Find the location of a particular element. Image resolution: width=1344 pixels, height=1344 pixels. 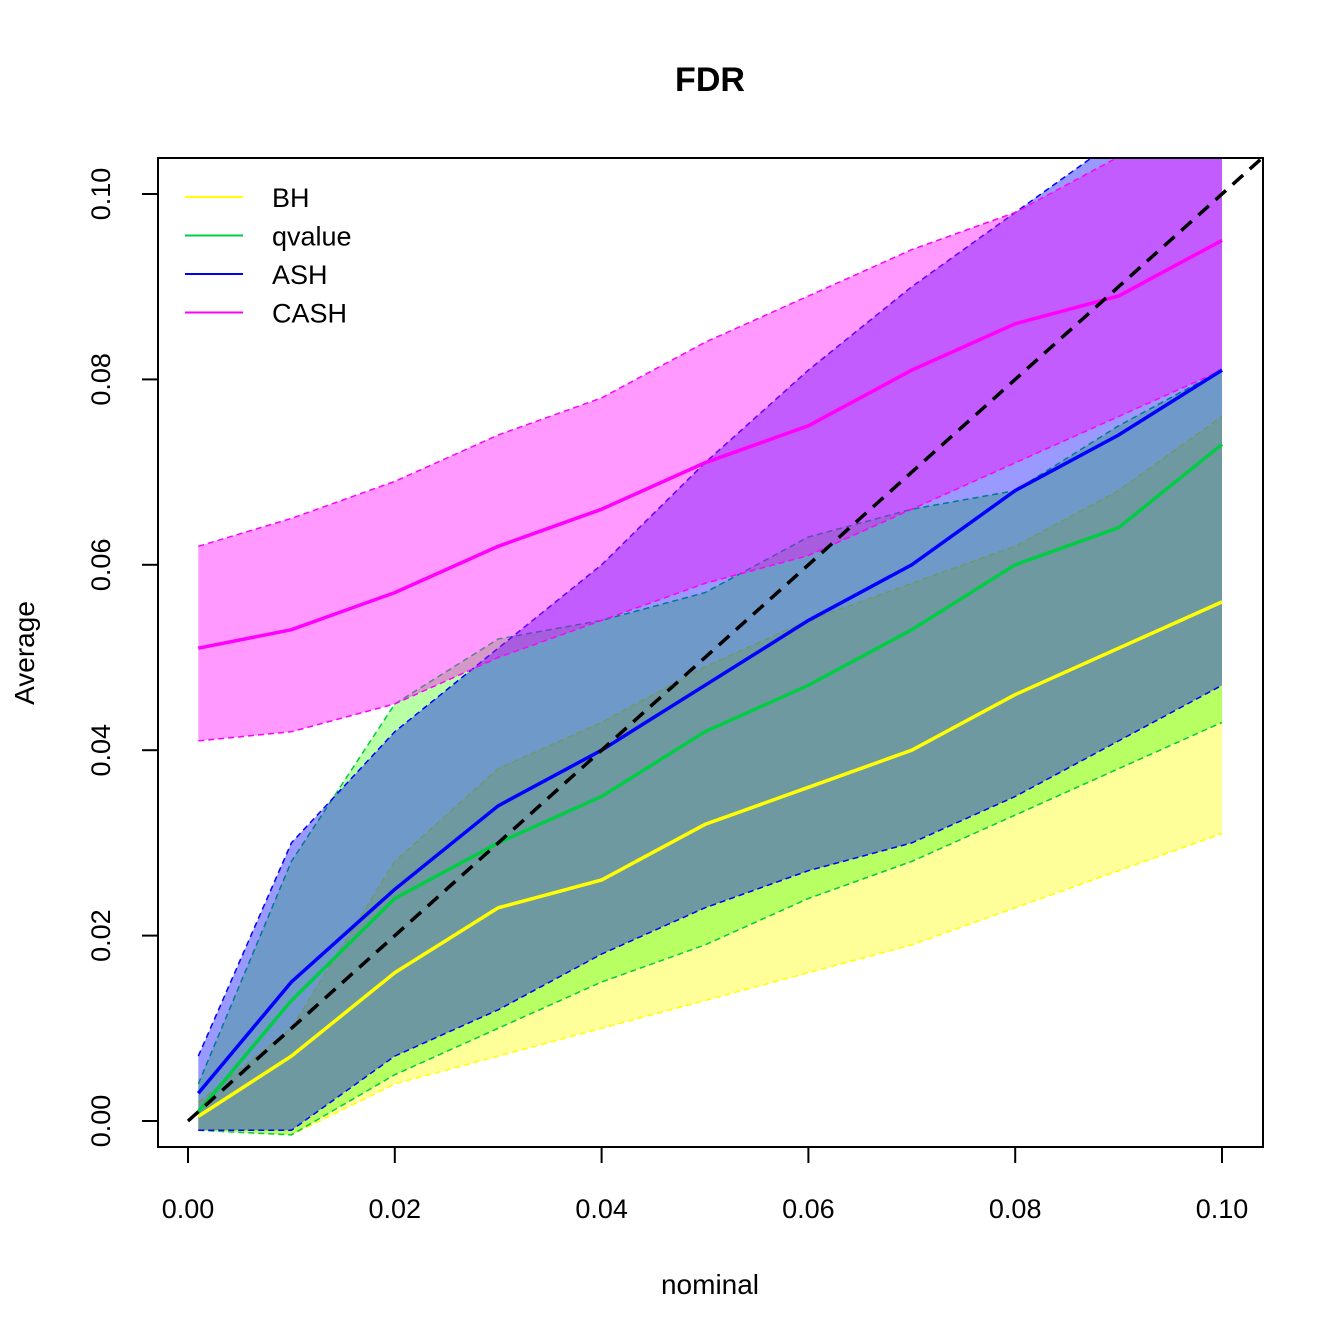

x-tick-label: 0.04 is located at coordinates (601, 1209).